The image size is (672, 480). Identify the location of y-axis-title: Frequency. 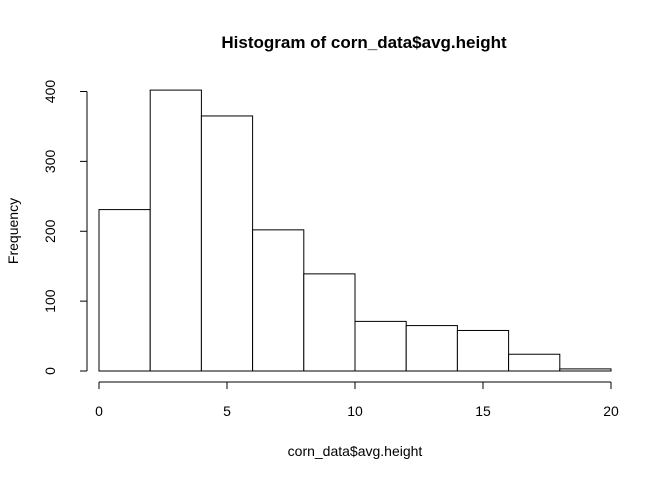
(13, 231).